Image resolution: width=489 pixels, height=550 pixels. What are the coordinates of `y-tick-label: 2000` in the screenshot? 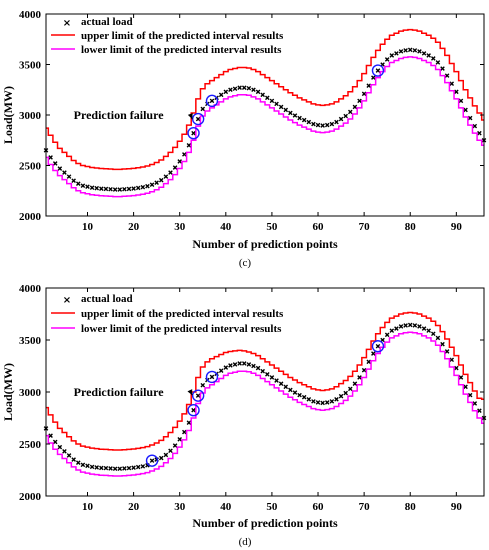 It's located at (30, 497).